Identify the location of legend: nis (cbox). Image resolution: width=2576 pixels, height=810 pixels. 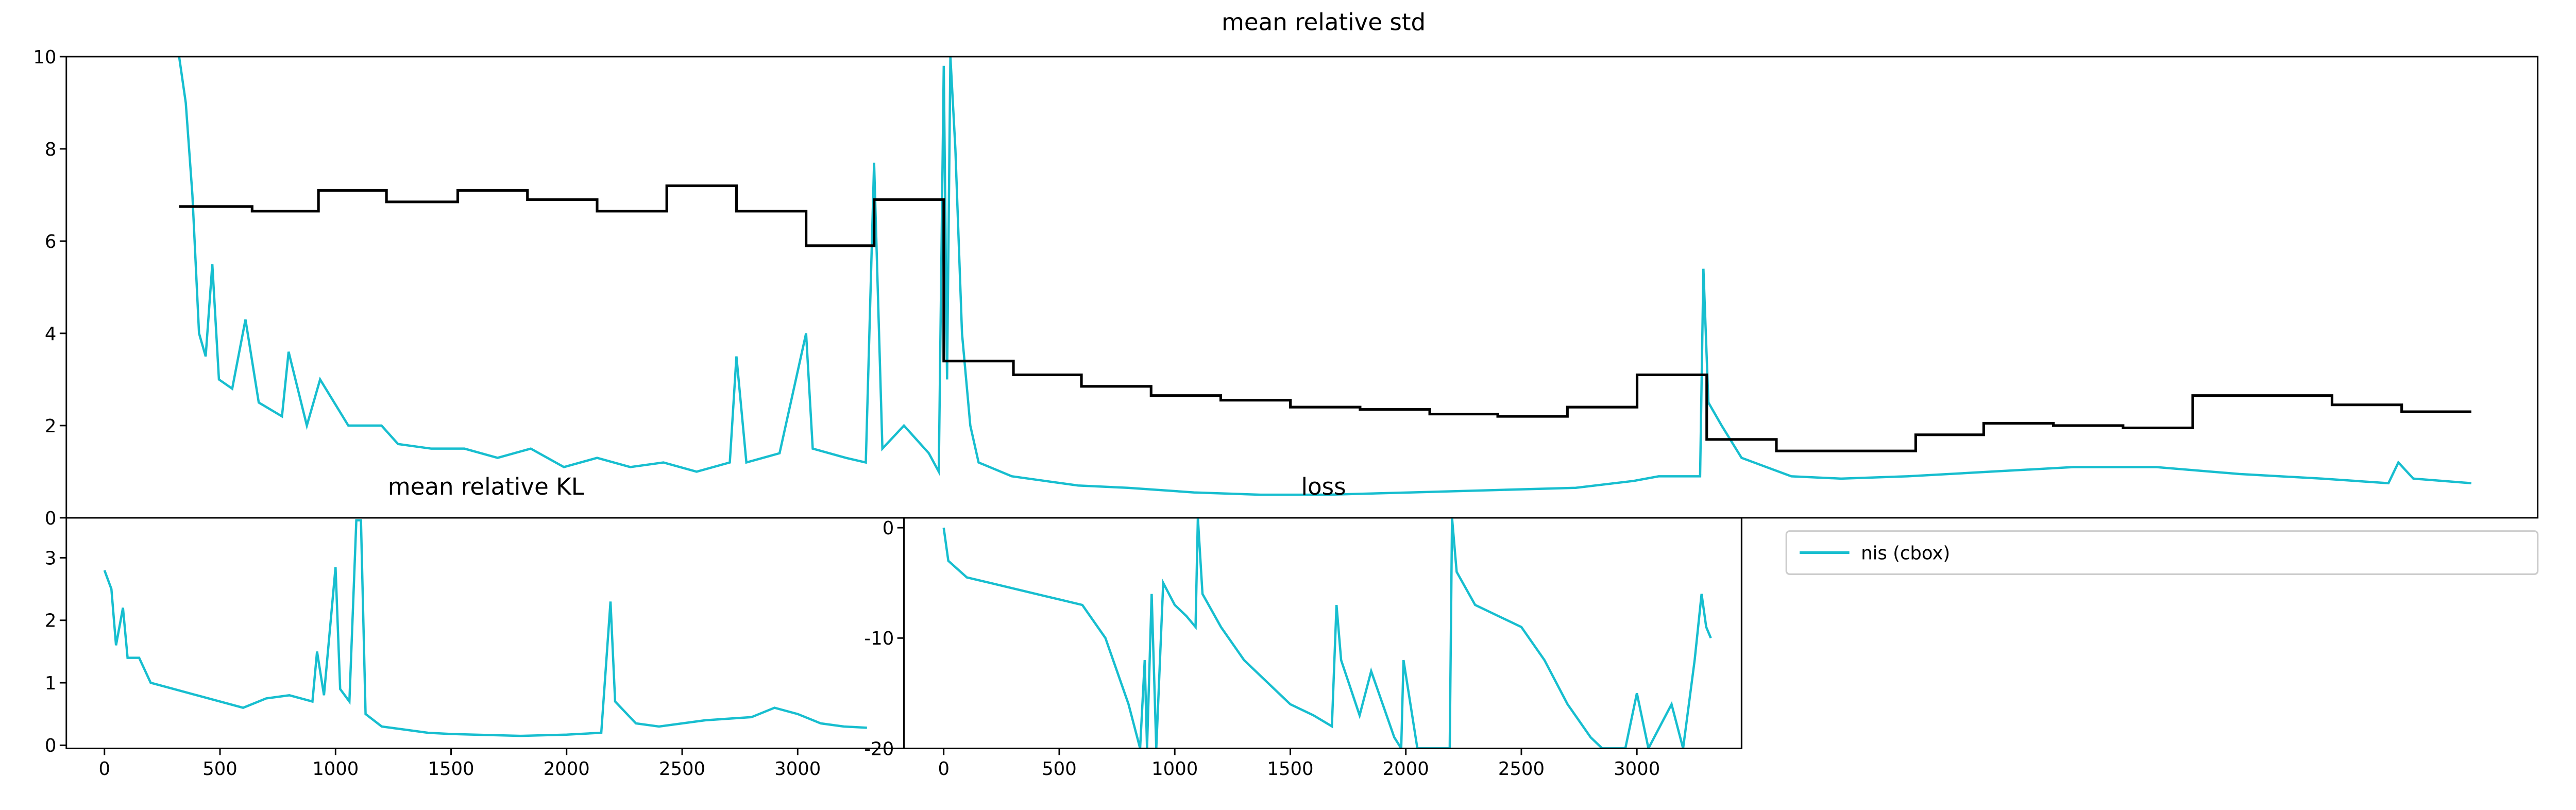
(2162, 552).